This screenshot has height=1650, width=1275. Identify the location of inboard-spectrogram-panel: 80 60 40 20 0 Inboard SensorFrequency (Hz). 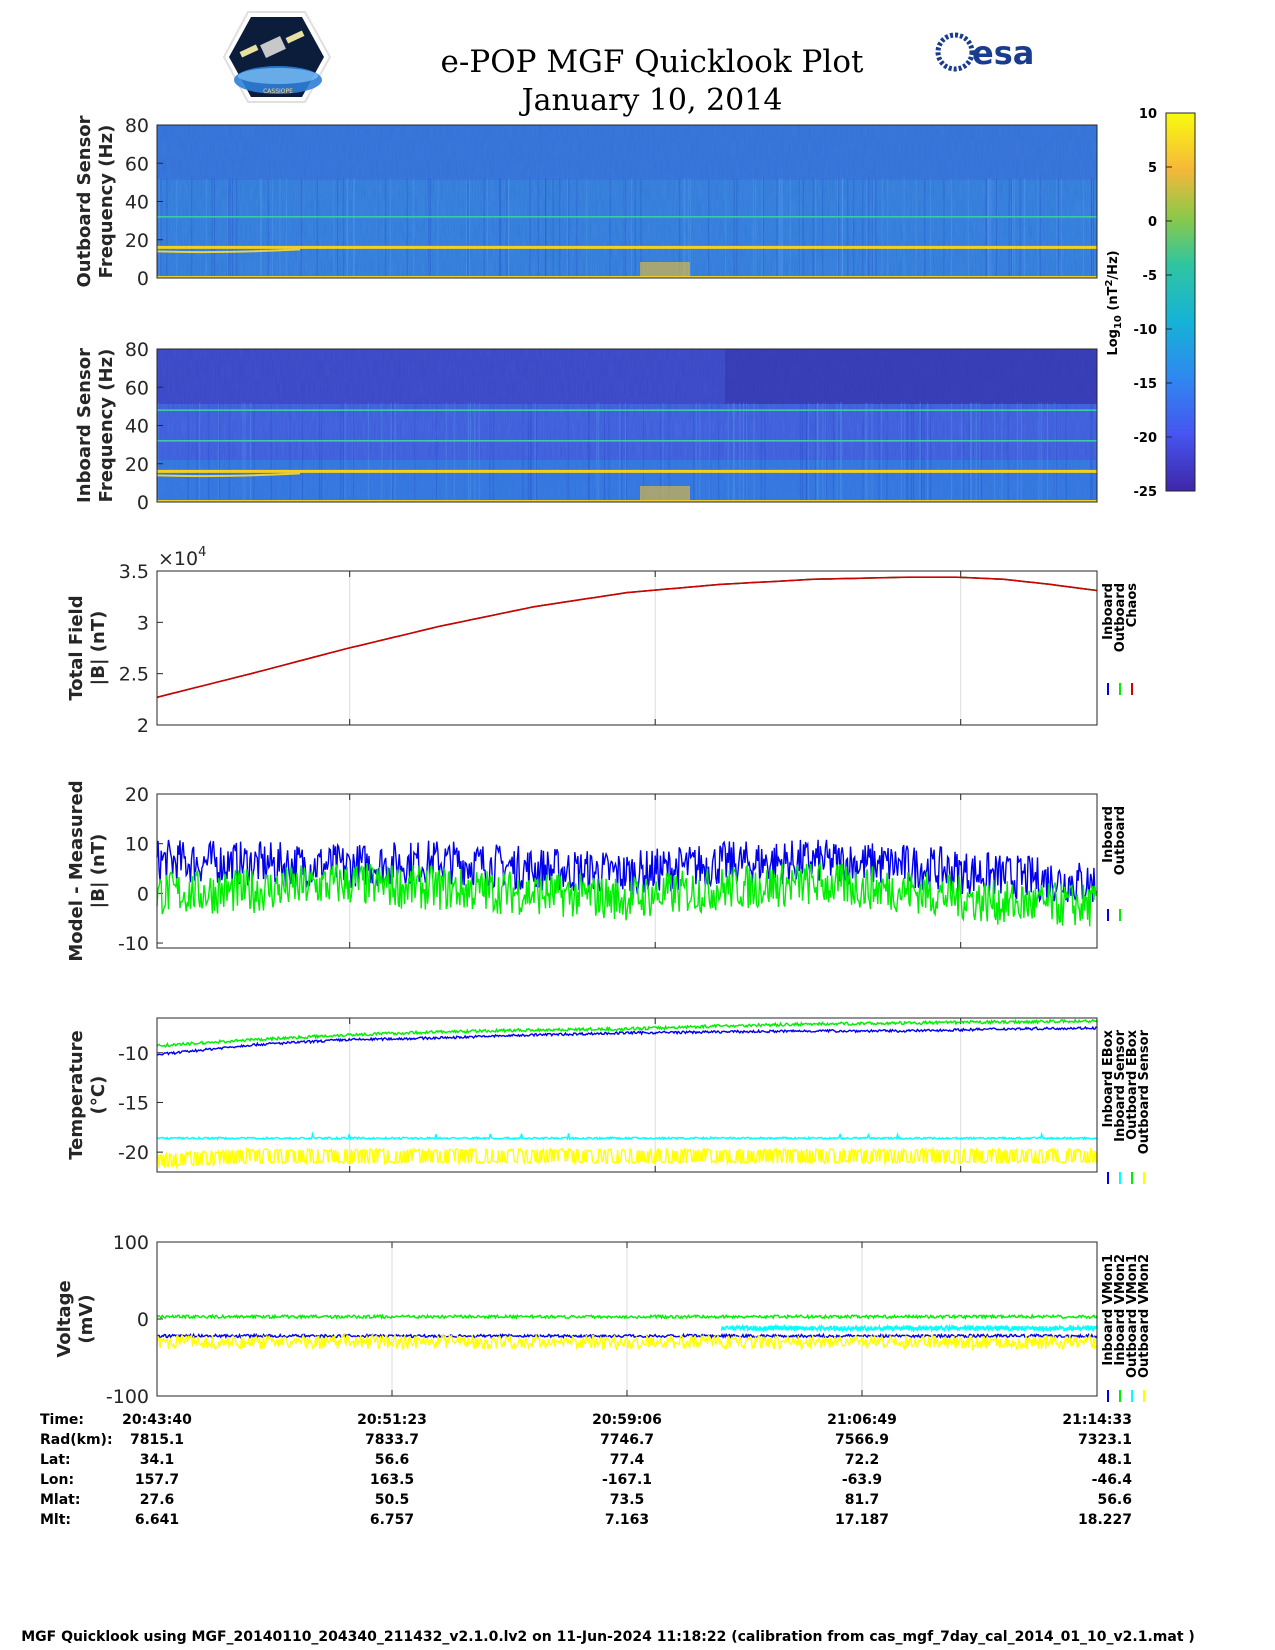
(586, 426).